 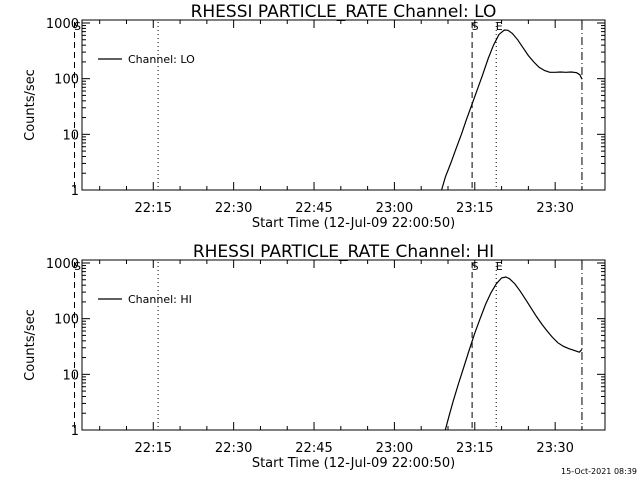 What do you see at coordinates (160, 299) in the screenshot?
I see `legend-label: Channel: HI` at bounding box center [160, 299].